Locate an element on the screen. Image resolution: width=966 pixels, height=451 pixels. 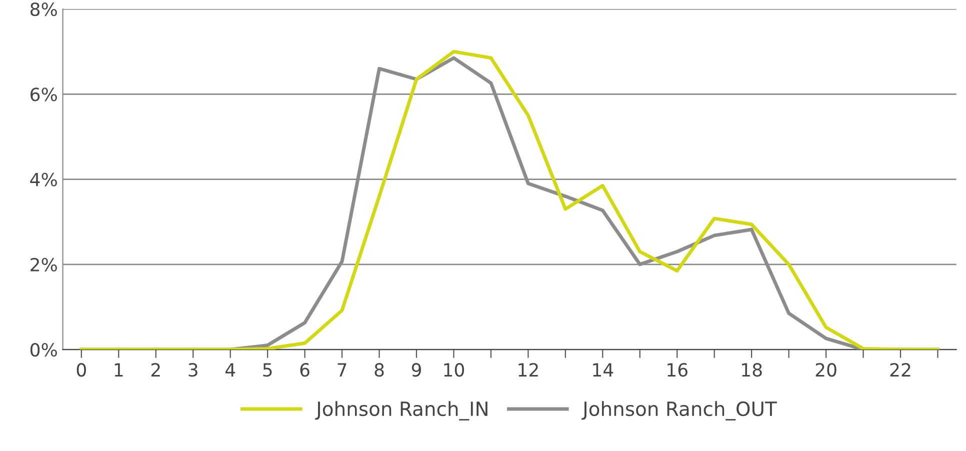
x-tick-label: 6 is located at coordinates (305, 370).